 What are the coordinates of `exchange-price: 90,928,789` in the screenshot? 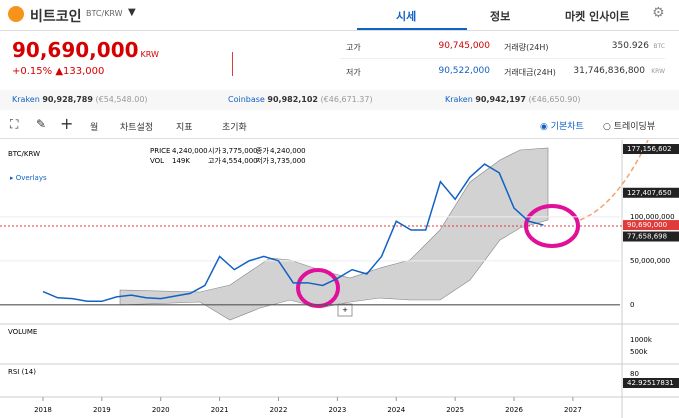 It's located at (67, 99).